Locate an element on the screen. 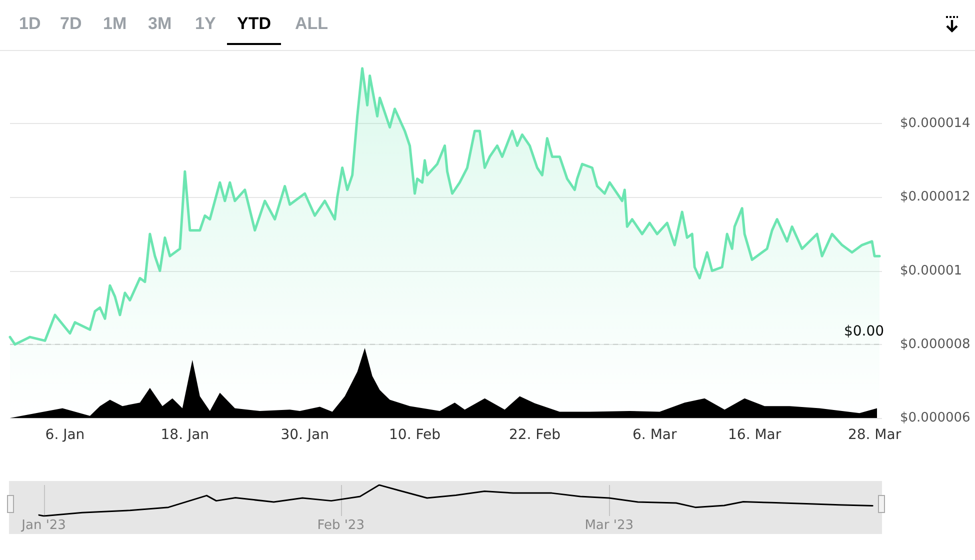 Image resolution: width=975 pixels, height=560 pixels. y-tick-label: $0.000012 is located at coordinates (935, 197).